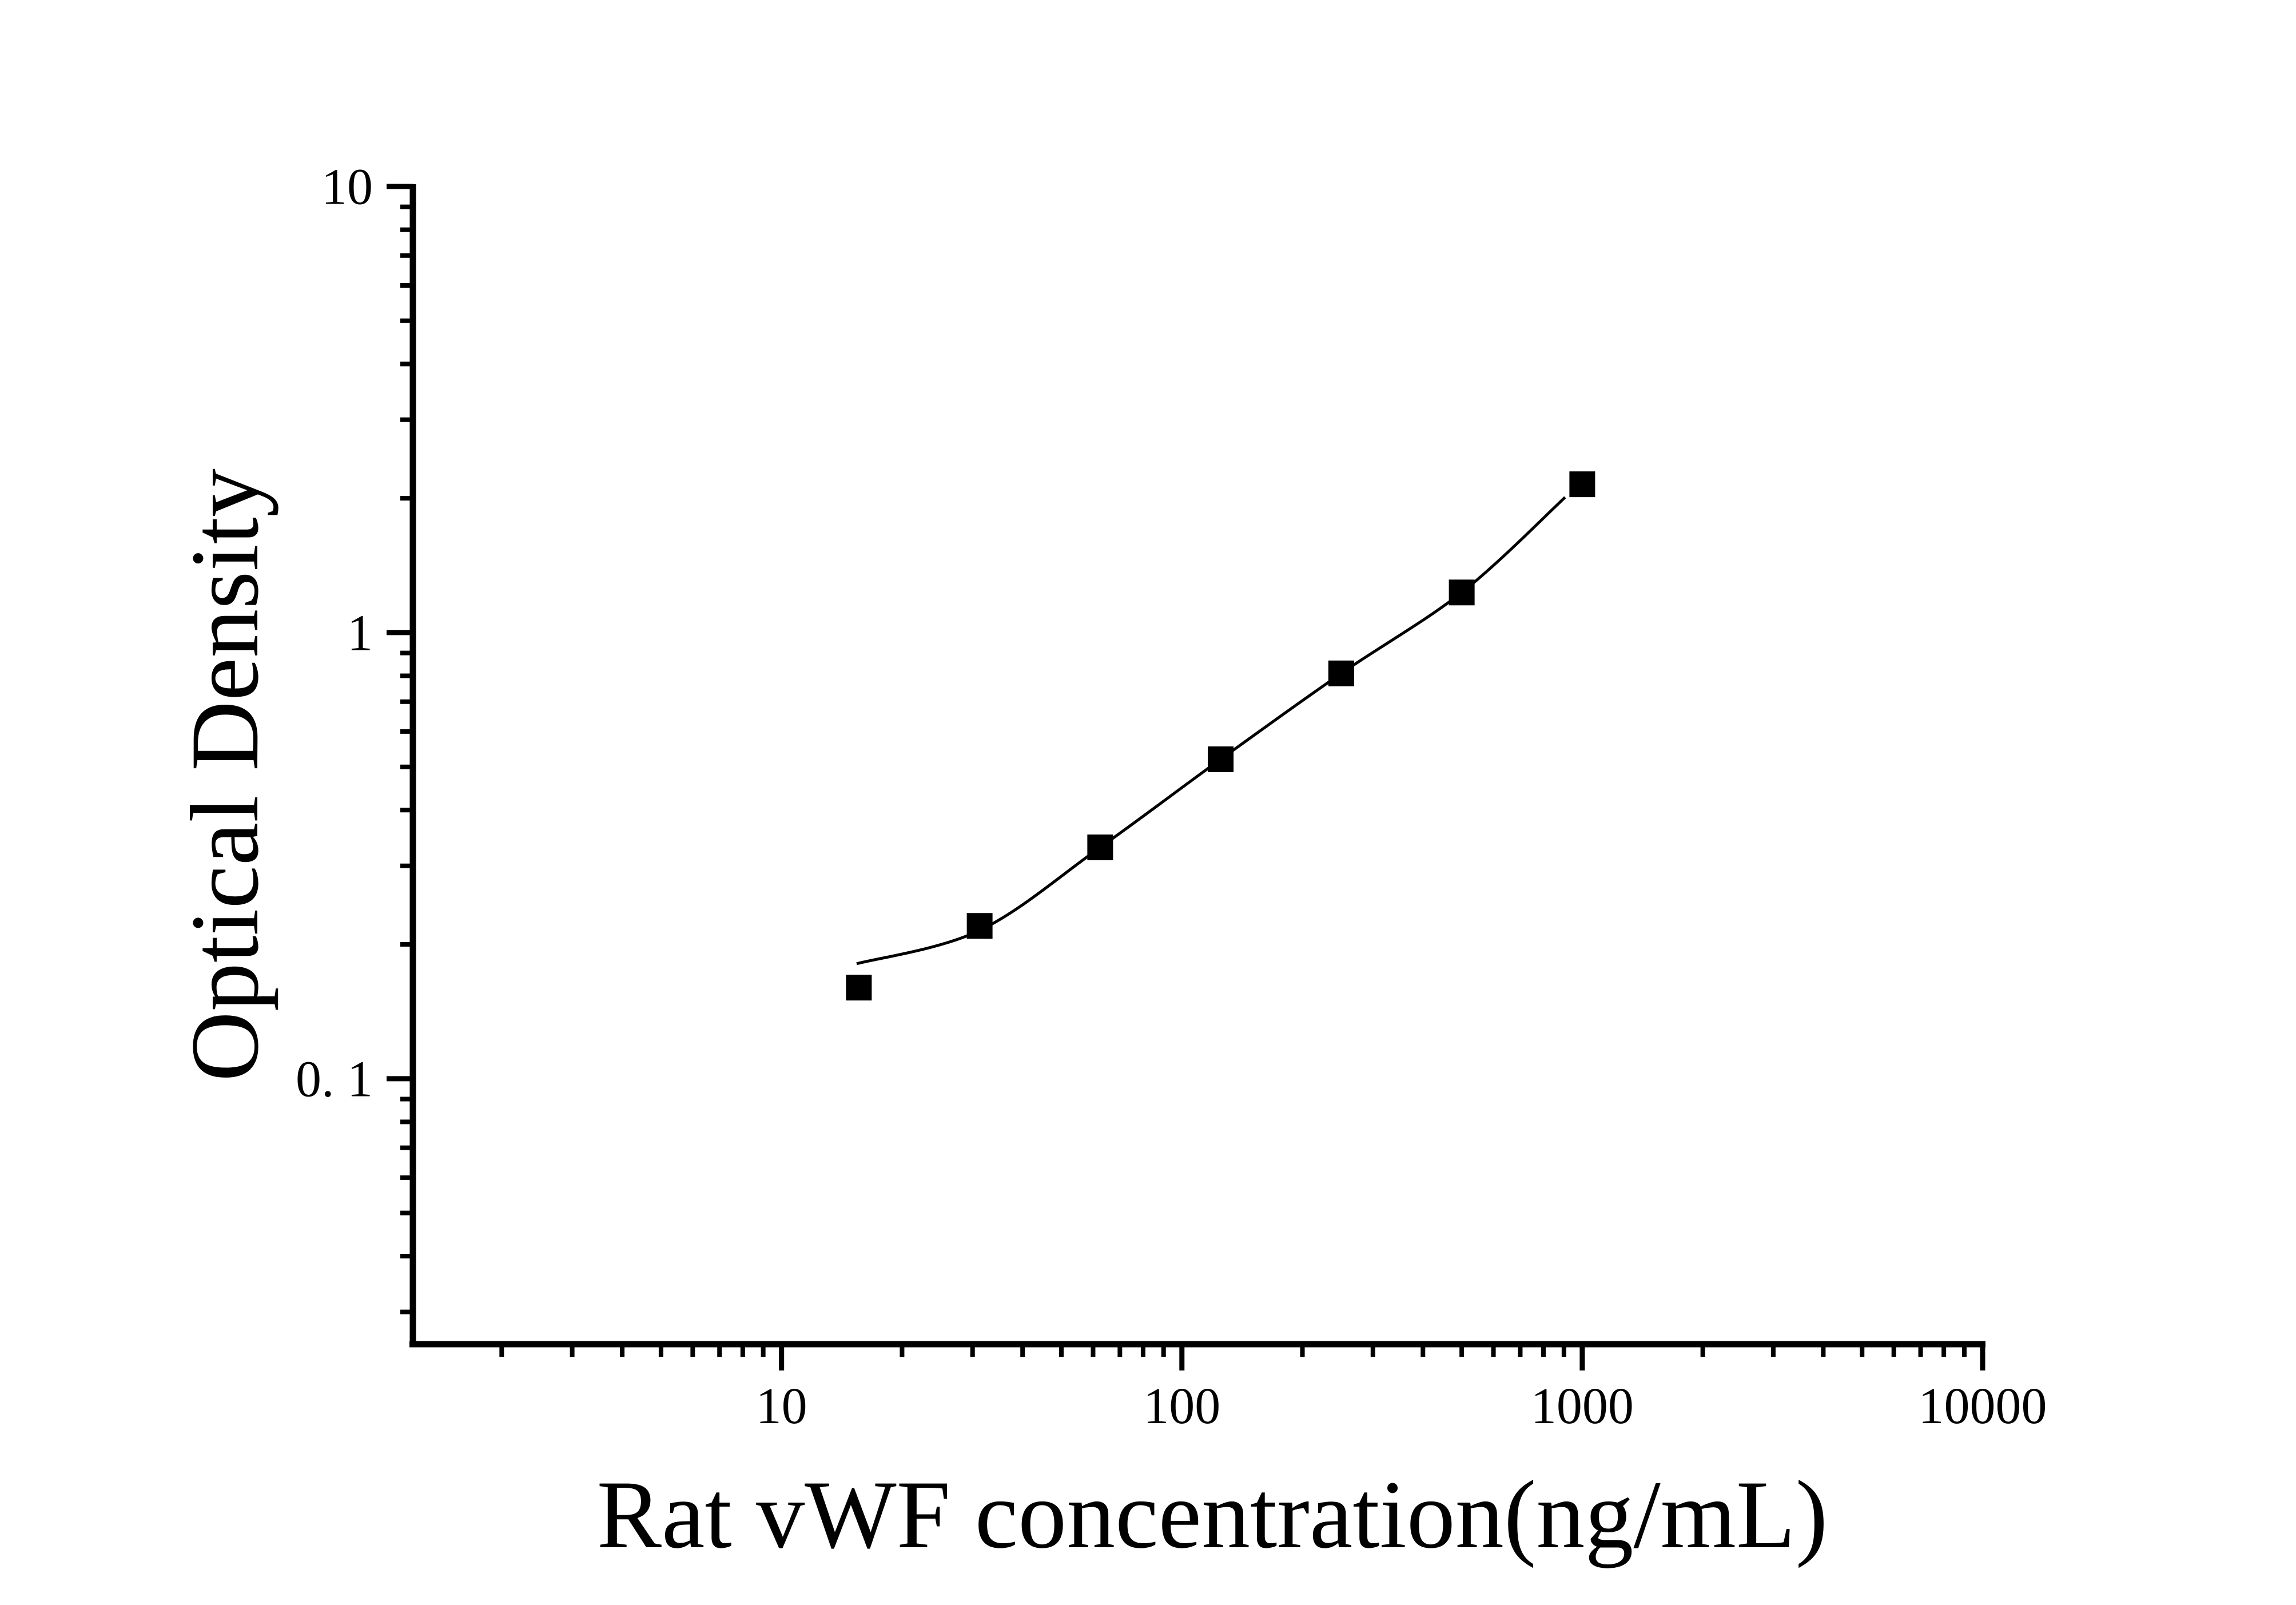 The width and height of the screenshot is (2296, 1605). What do you see at coordinates (1211, 731) in the screenshot?
I see `fit-curve-line` at bounding box center [1211, 731].